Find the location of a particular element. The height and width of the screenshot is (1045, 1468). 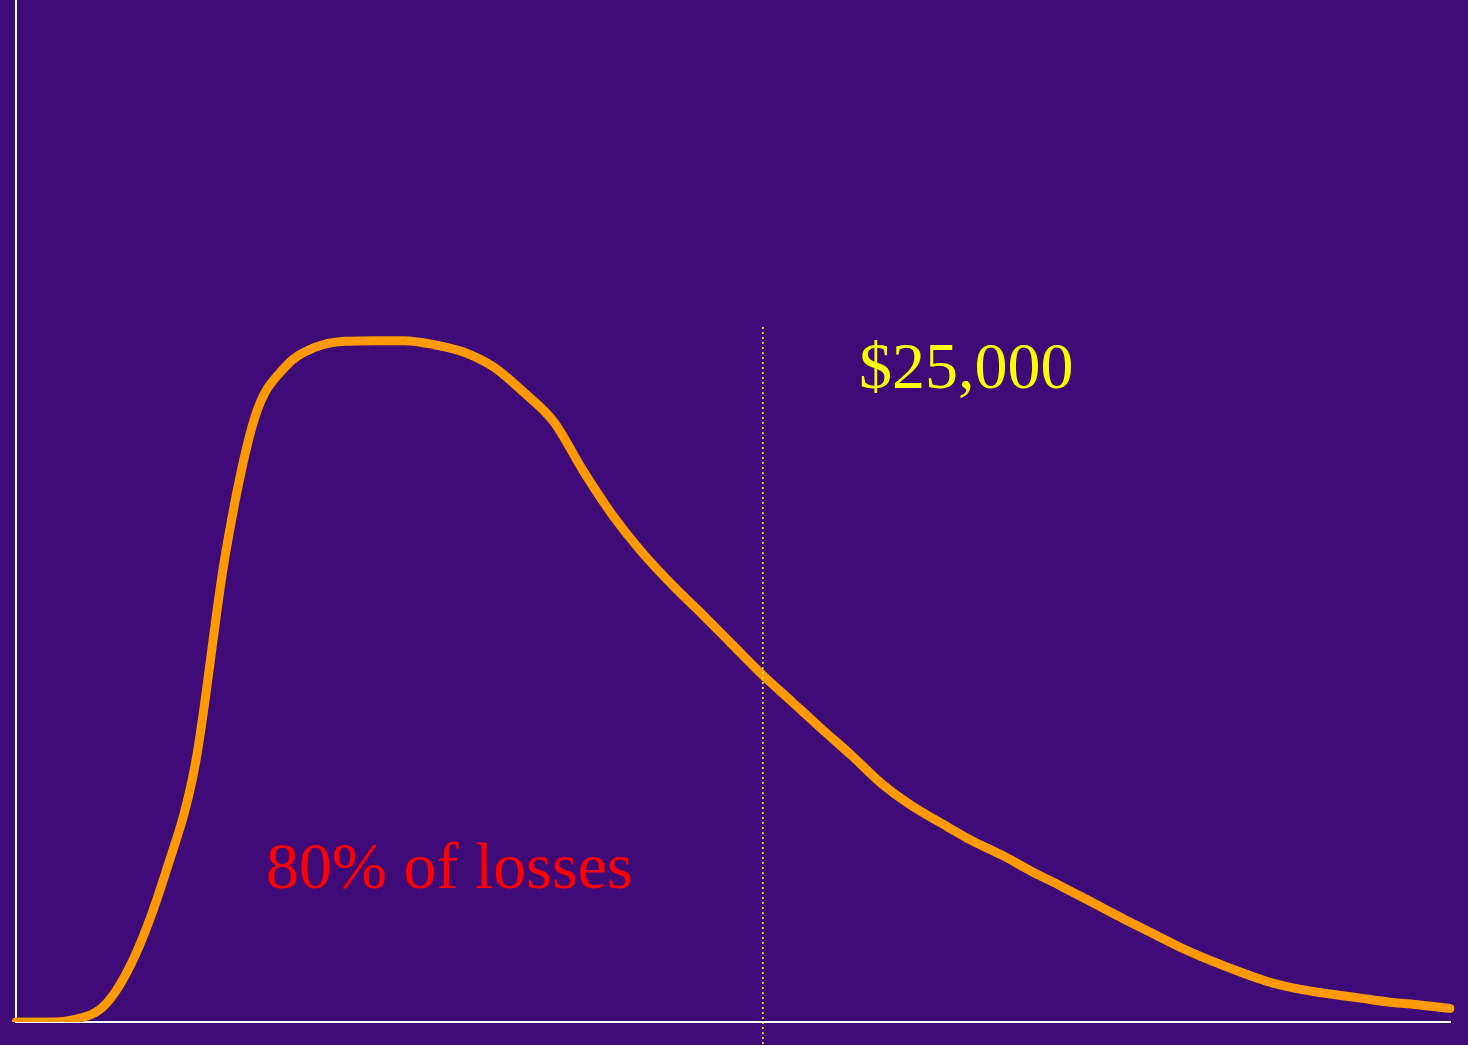

annotation: $25,000 is located at coordinates (966, 366).